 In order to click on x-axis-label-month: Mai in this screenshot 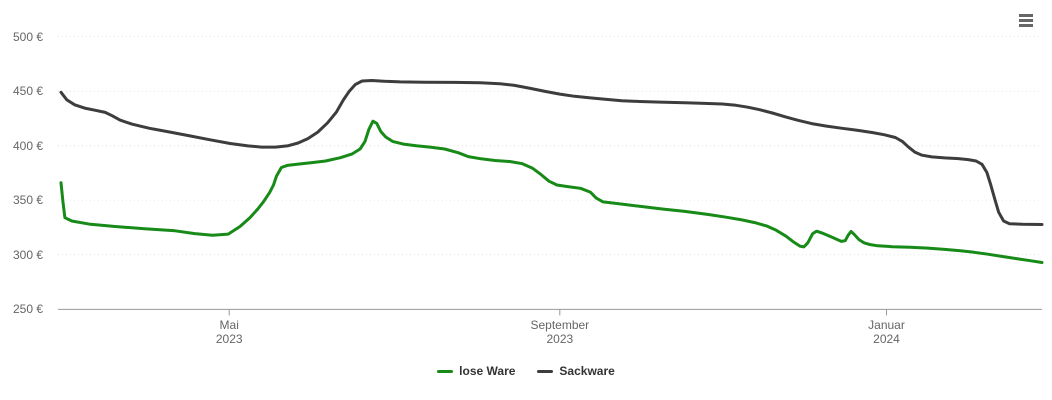, I will do `click(229, 325)`.